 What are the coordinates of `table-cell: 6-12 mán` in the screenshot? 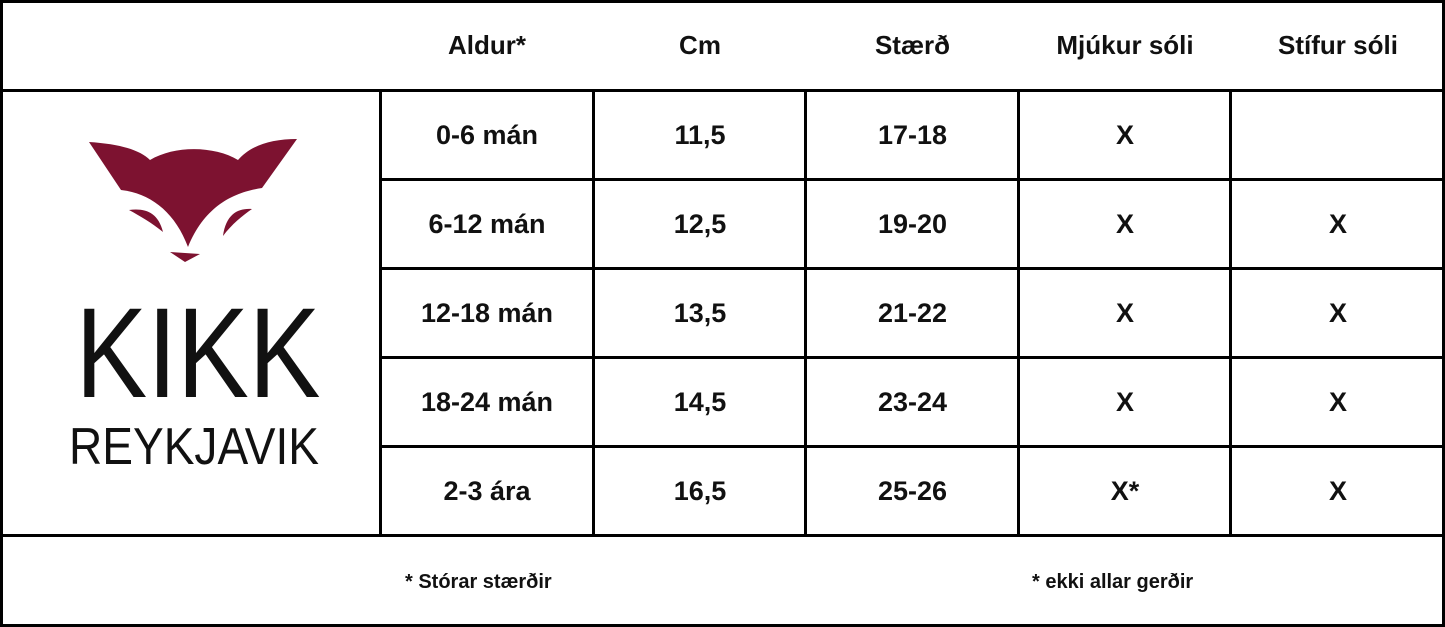 It's located at (487, 224).